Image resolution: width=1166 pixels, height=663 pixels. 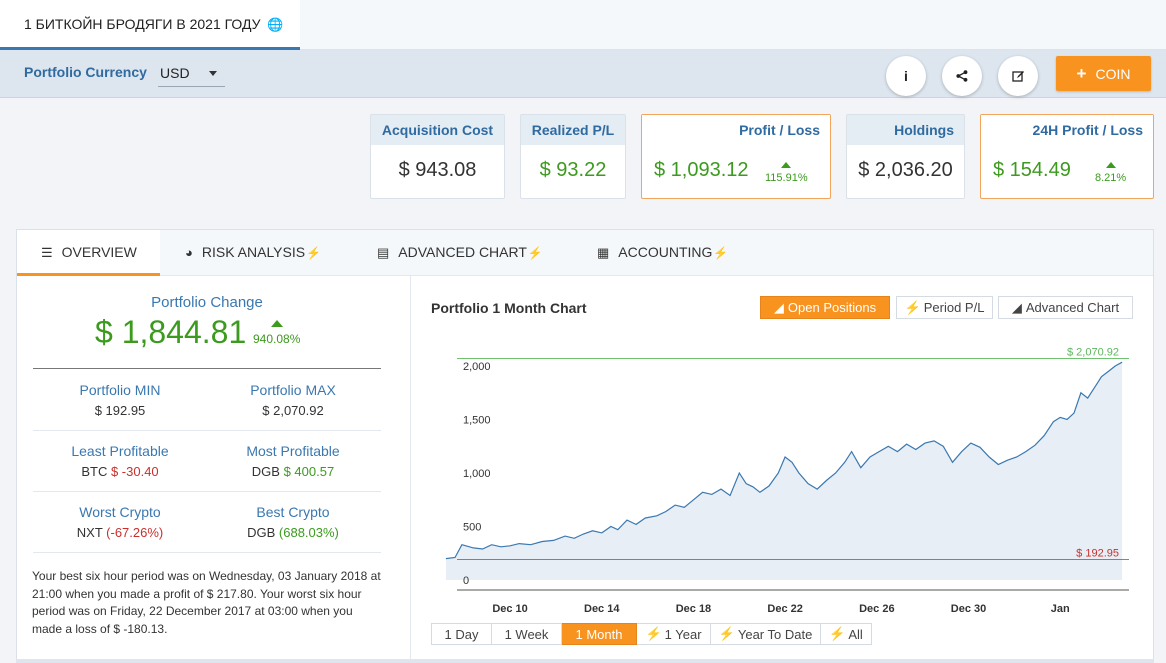 I want to click on tab-label: ADVANCED CHART, so click(x=462, y=252).